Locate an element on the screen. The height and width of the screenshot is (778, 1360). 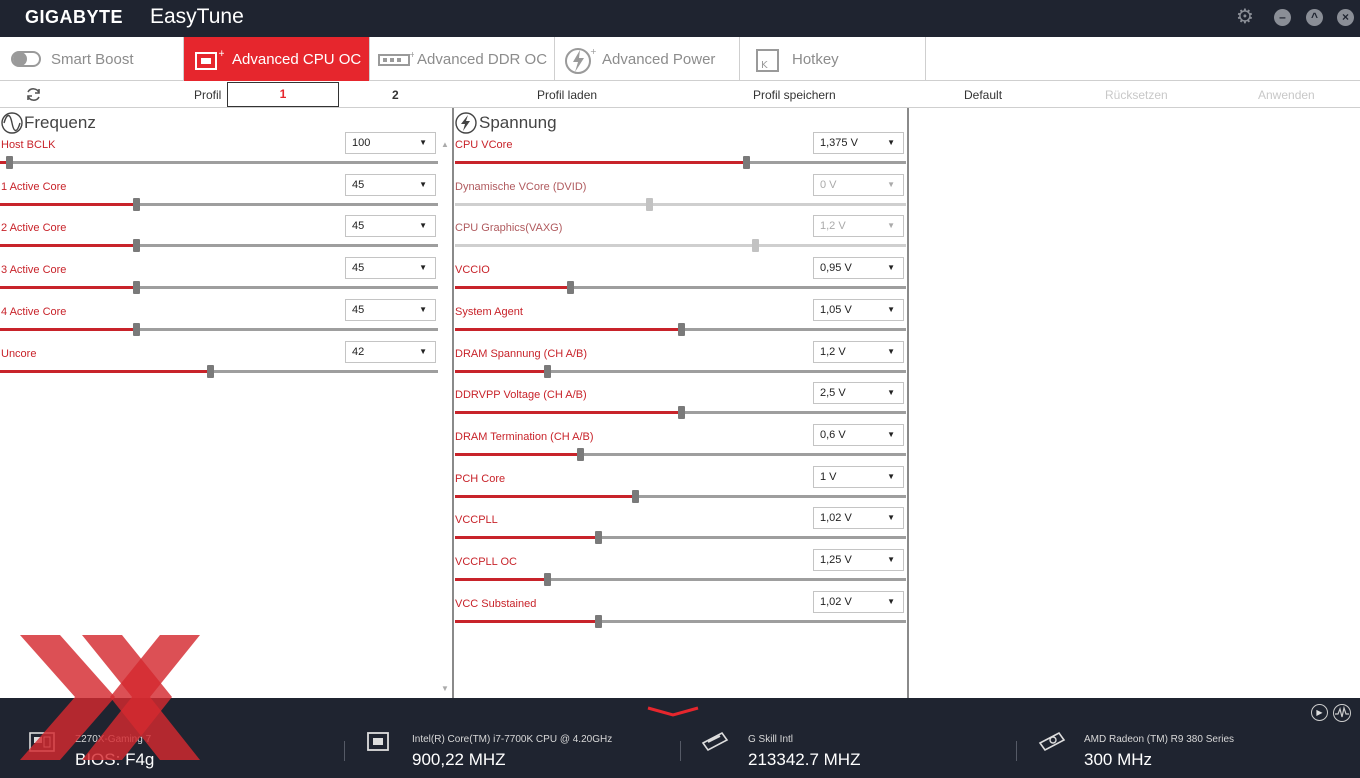
tab-label: Hotkey is located at coordinates (815, 59).